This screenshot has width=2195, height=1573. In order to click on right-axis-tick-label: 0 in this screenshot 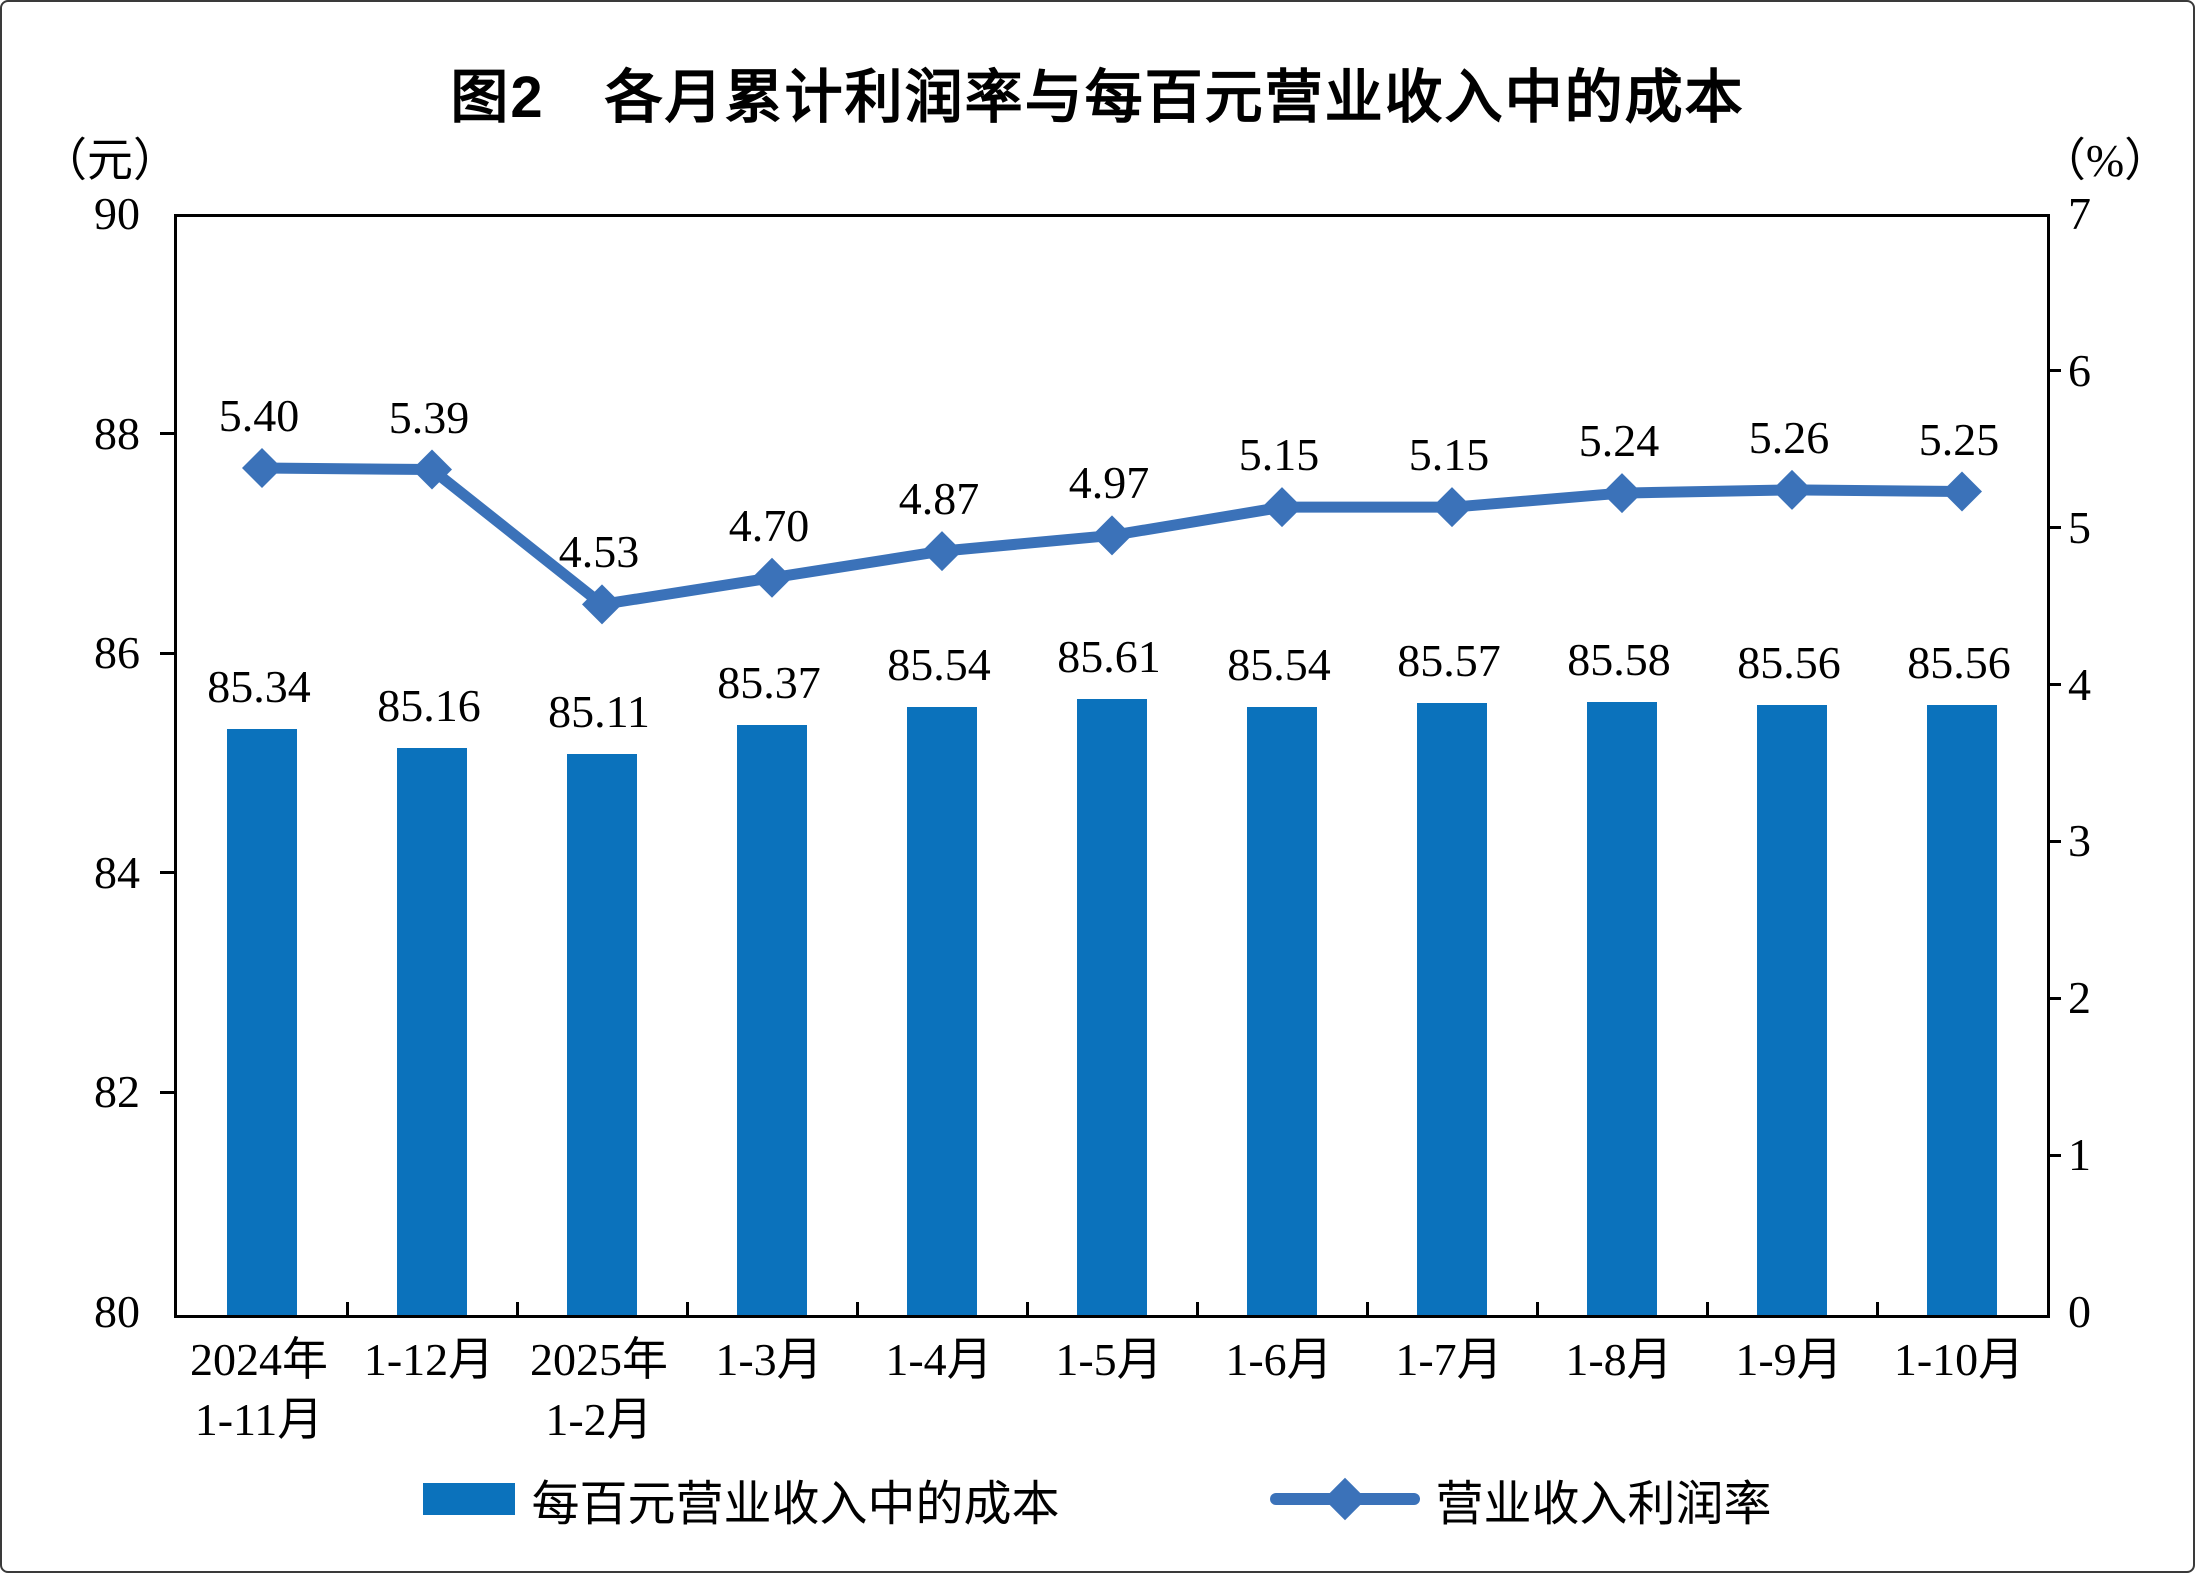, I will do `click(2079, 1311)`.